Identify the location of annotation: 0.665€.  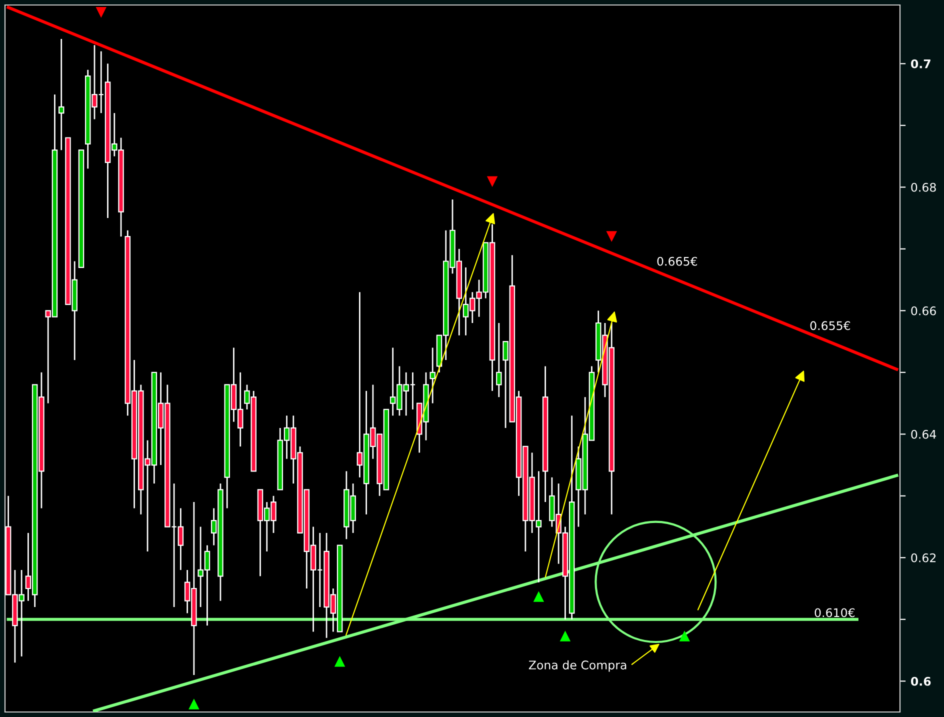
(677, 261).